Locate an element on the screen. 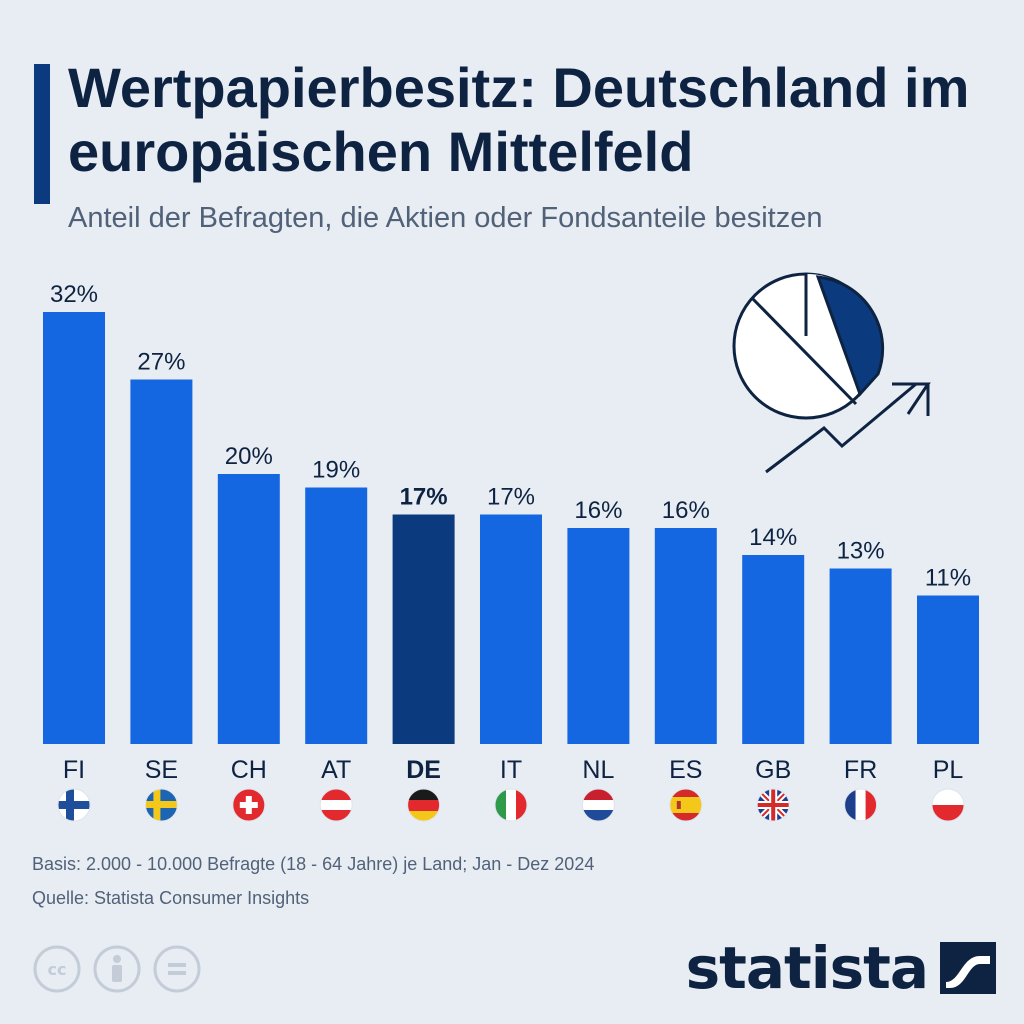 The width and height of the screenshot is (1024, 1024). flag-netherlands-icon is located at coordinates (598, 805).